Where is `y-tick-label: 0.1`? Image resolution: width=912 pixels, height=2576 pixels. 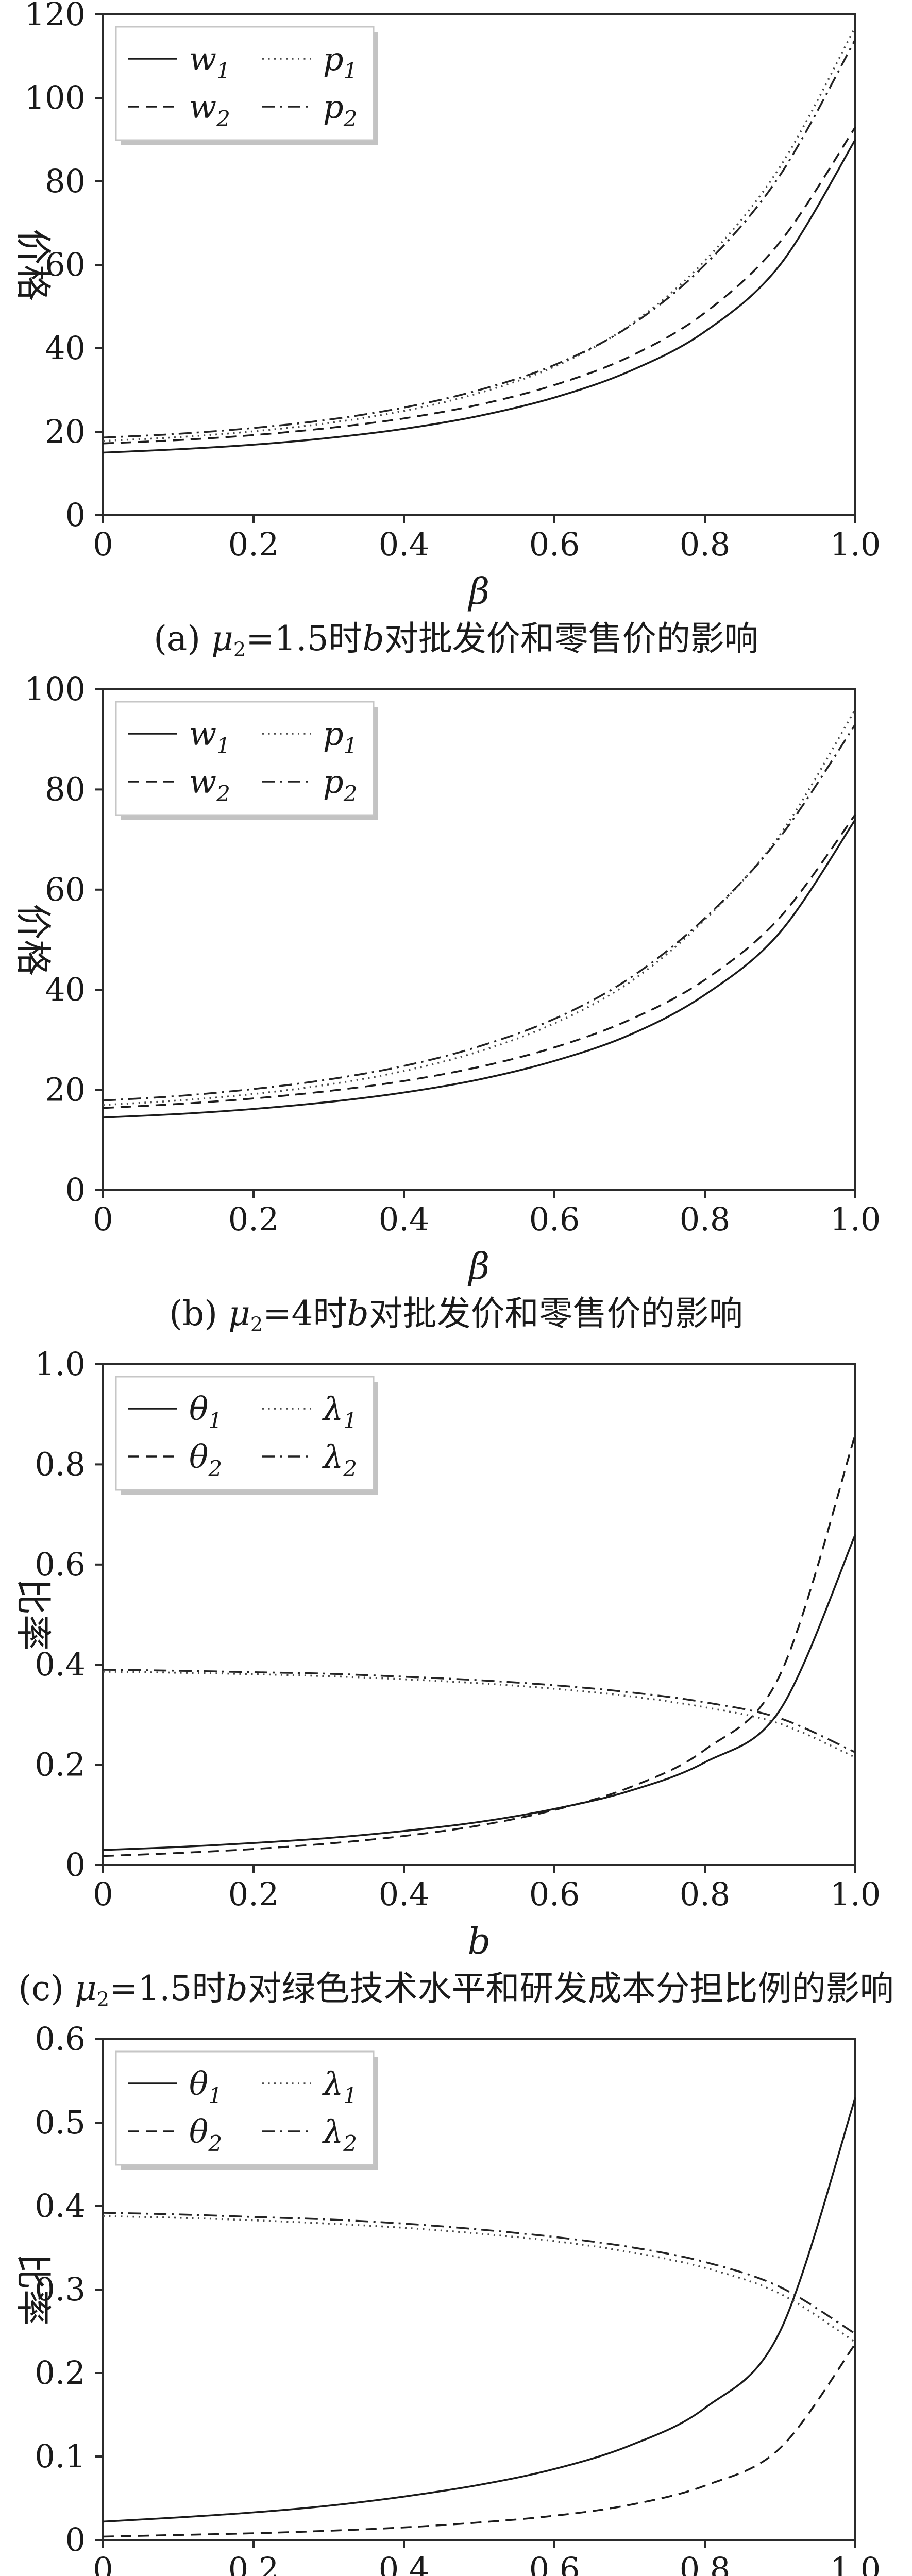 y-tick-label: 0.1 is located at coordinates (60, 2456).